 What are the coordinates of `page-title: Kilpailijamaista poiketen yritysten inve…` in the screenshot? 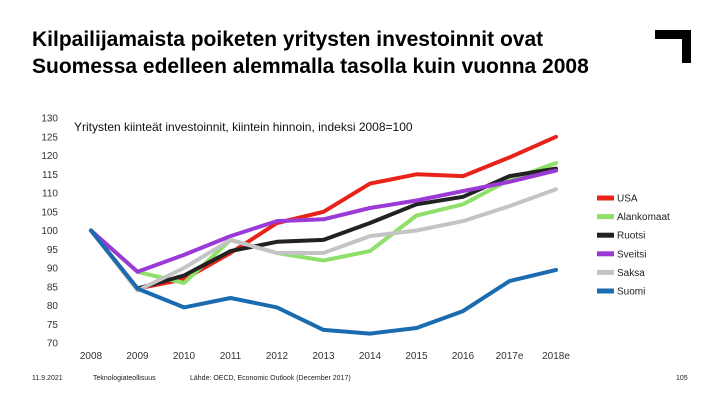 It's located at (310, 53).